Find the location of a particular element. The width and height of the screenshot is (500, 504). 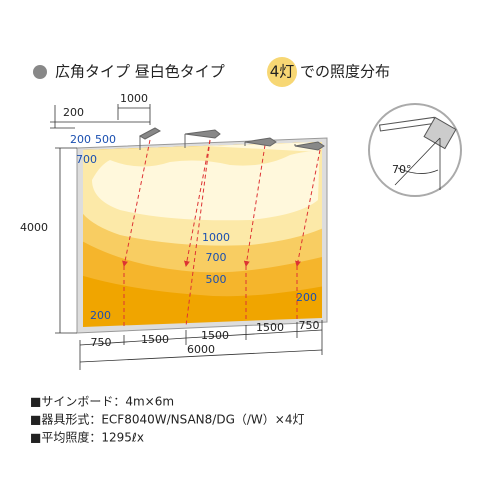

bullet is located at coordinates (40, 72).